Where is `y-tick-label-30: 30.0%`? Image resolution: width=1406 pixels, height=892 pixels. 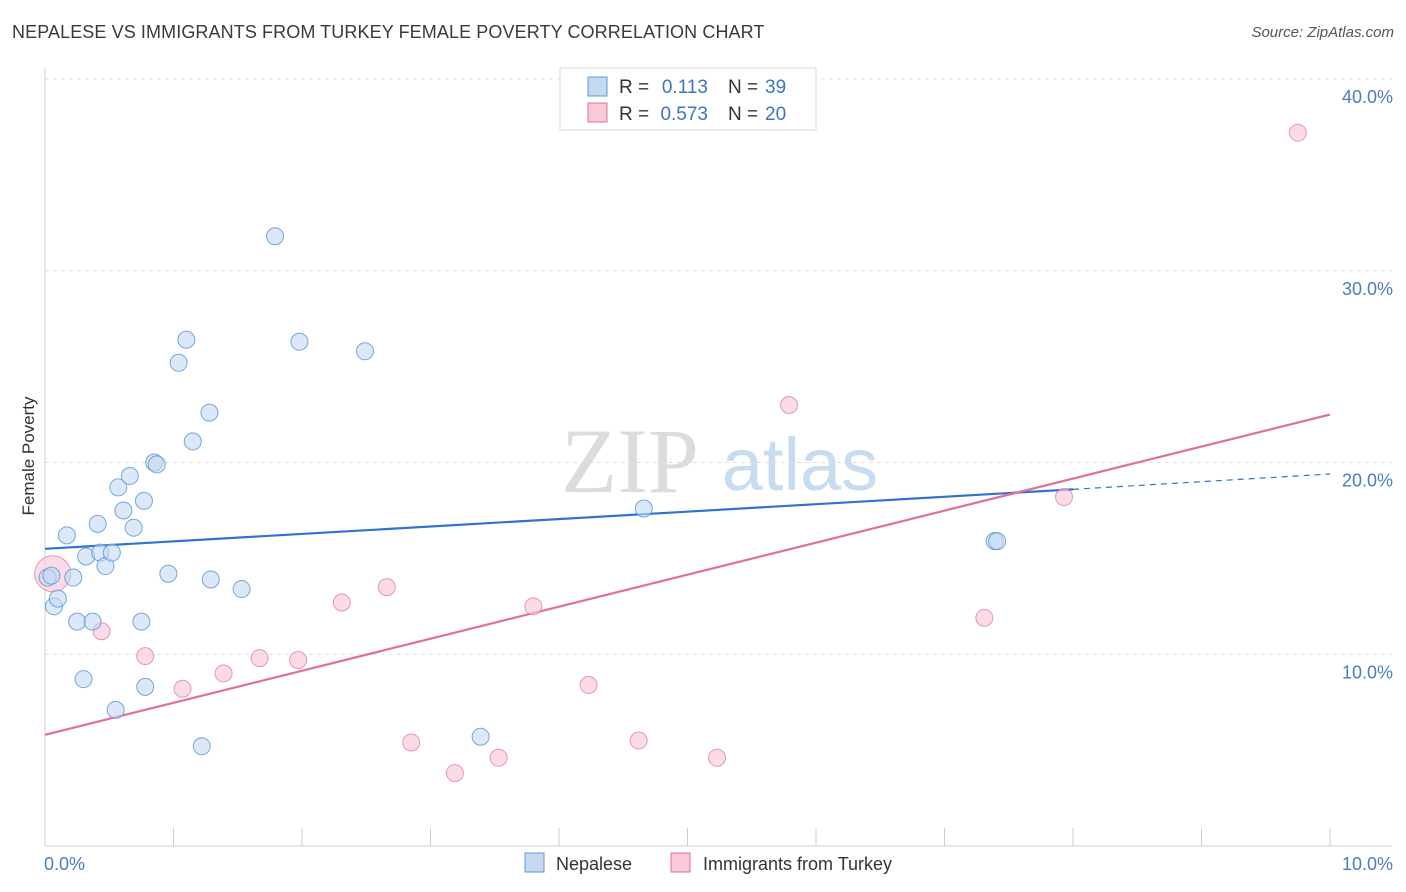
y-tick-label-30: 30.0% is located at coordinates (1367, 289).